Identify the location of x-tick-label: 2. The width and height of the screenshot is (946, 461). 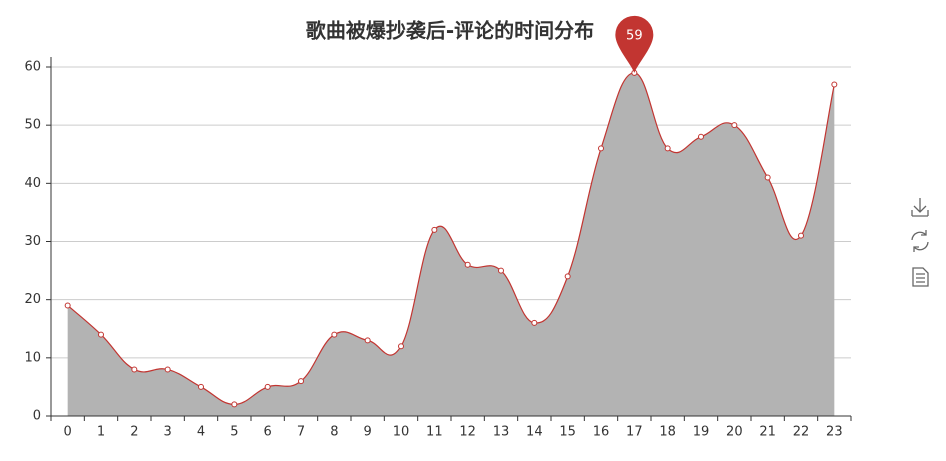
(134, 432).